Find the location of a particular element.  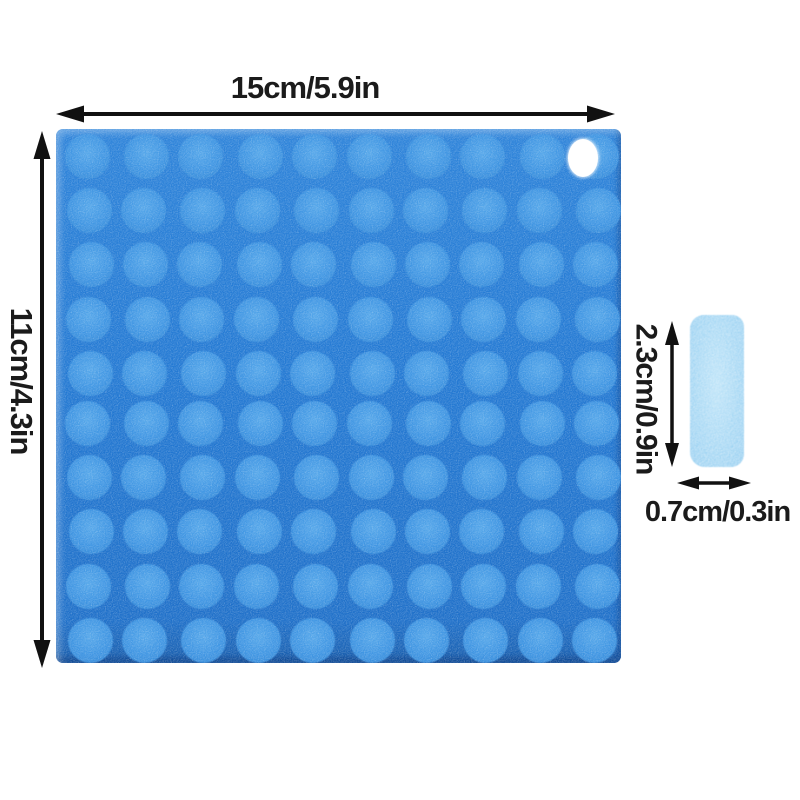

mat-width-arrow is located at coordinates (335, 114).